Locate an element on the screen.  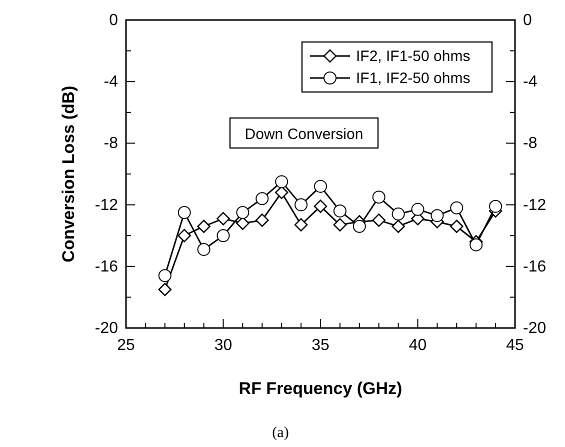
y-tick-label: -16 is located at coordinates (106, 267).